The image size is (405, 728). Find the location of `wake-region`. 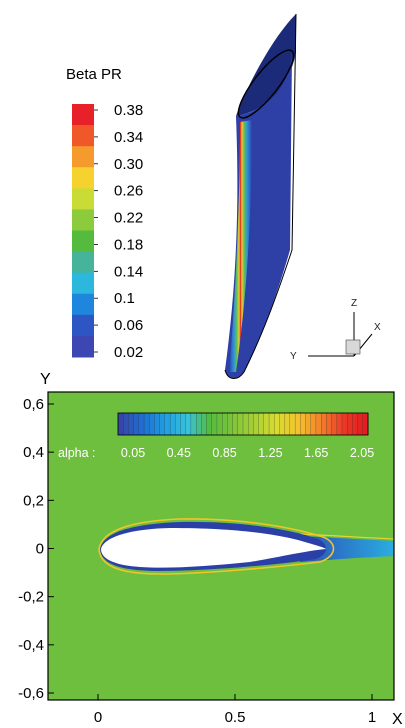

wake-region is located at coordinates (347, 549).